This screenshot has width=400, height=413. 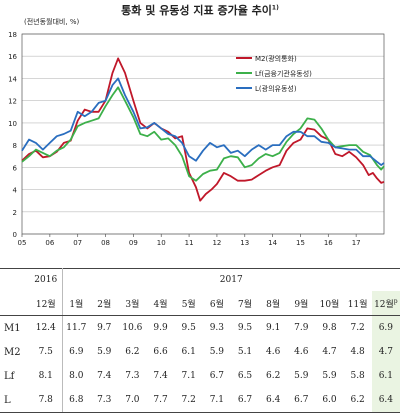 What do you see at coordinates (76, 328) in the screenshot?
I see `table-cell: 11.7` at bounding box center [76, 328].